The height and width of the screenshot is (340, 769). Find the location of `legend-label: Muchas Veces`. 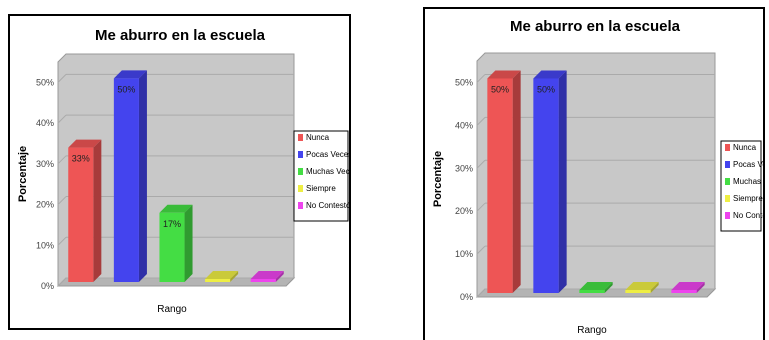

legend-label: Muchas Veces is located at coordinates (327, 171).